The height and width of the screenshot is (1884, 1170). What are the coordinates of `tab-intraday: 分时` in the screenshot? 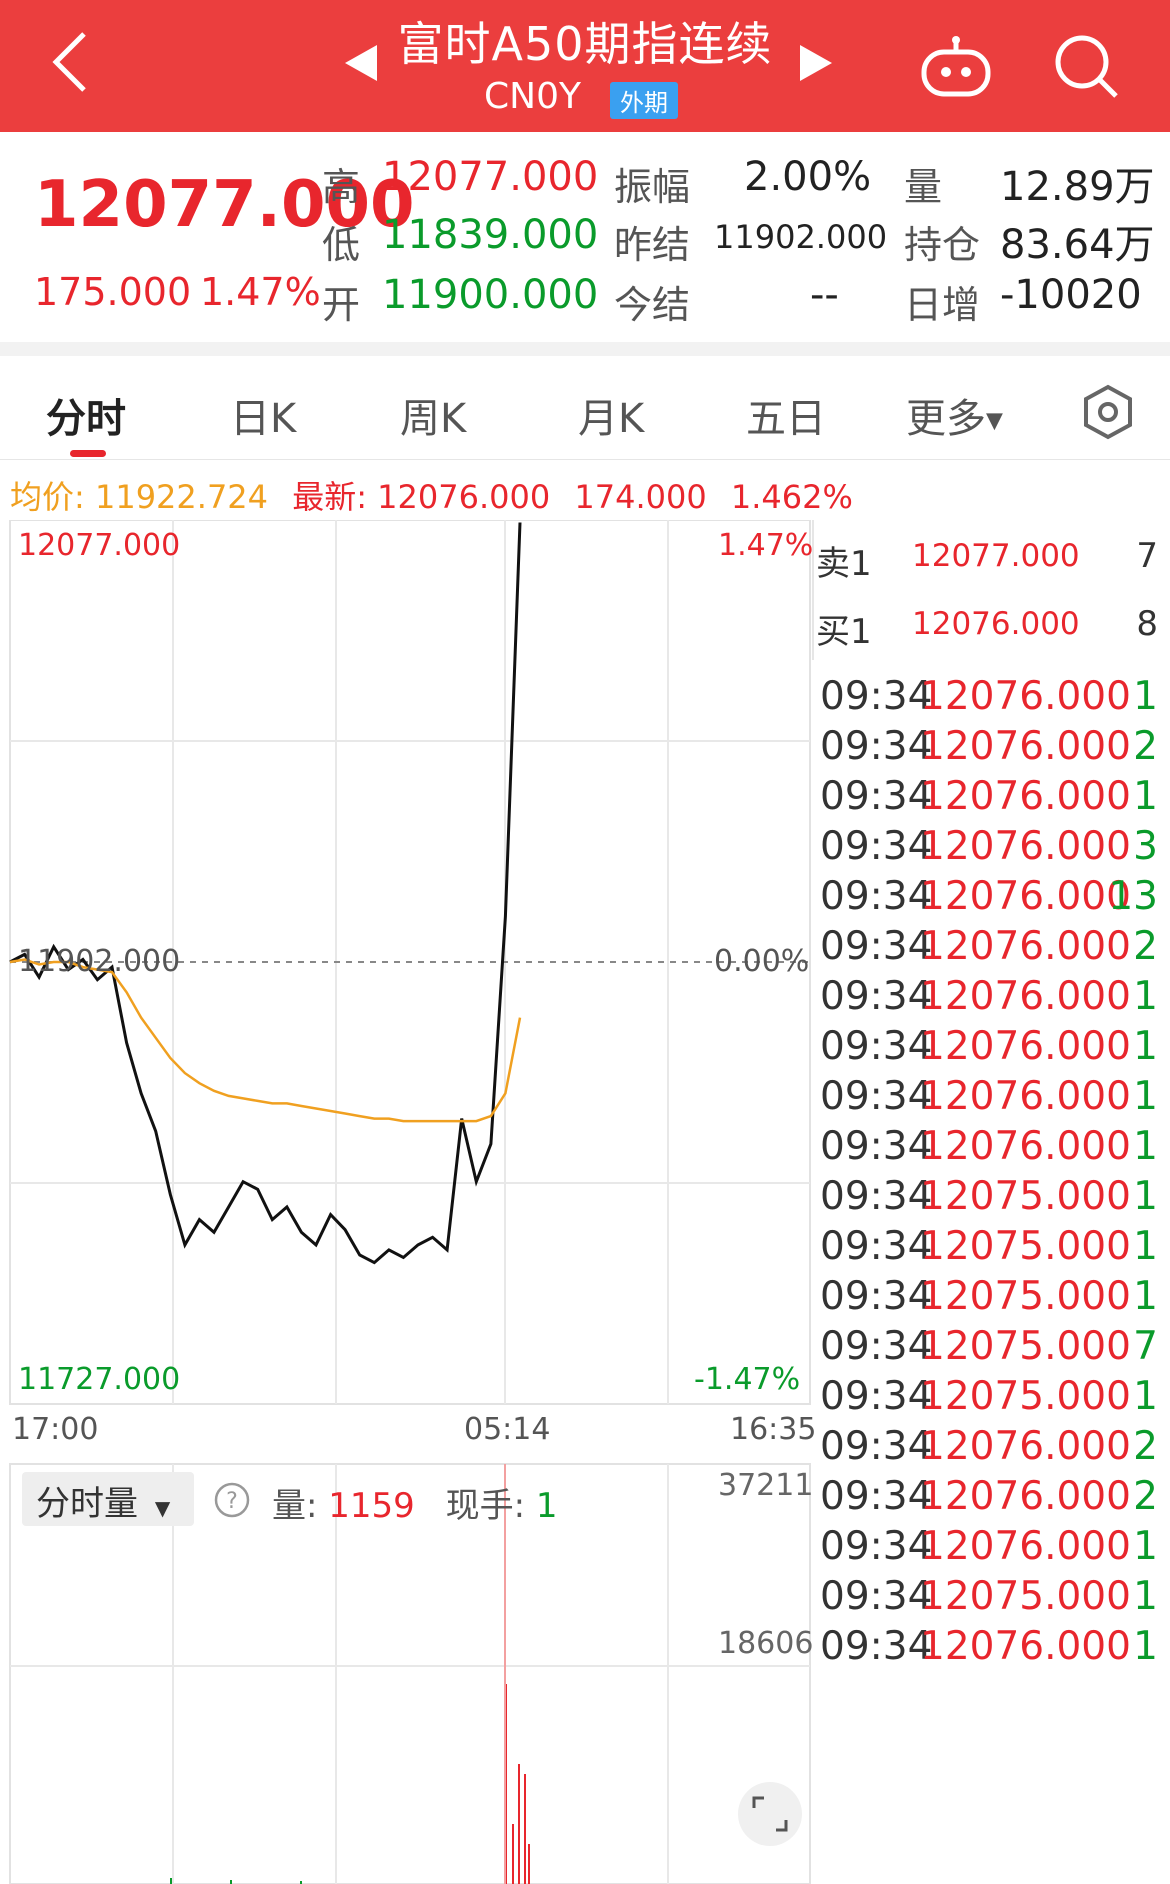 It's located at (86, 419).